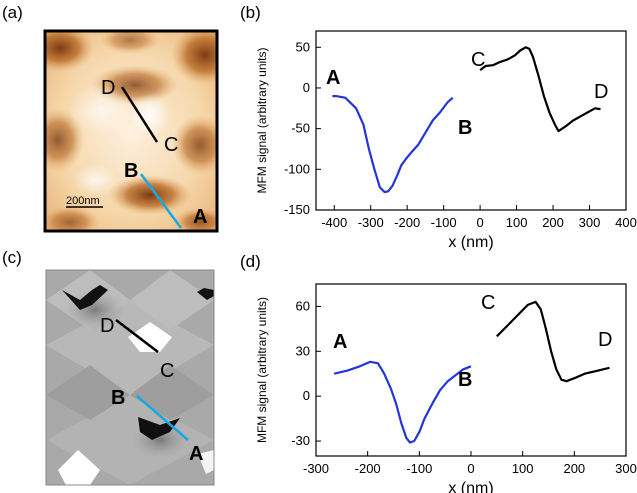 Image resolution: width=637 pixels, height=493 pixels. I want to click on scan-line-cd-c, so click(137, 336).